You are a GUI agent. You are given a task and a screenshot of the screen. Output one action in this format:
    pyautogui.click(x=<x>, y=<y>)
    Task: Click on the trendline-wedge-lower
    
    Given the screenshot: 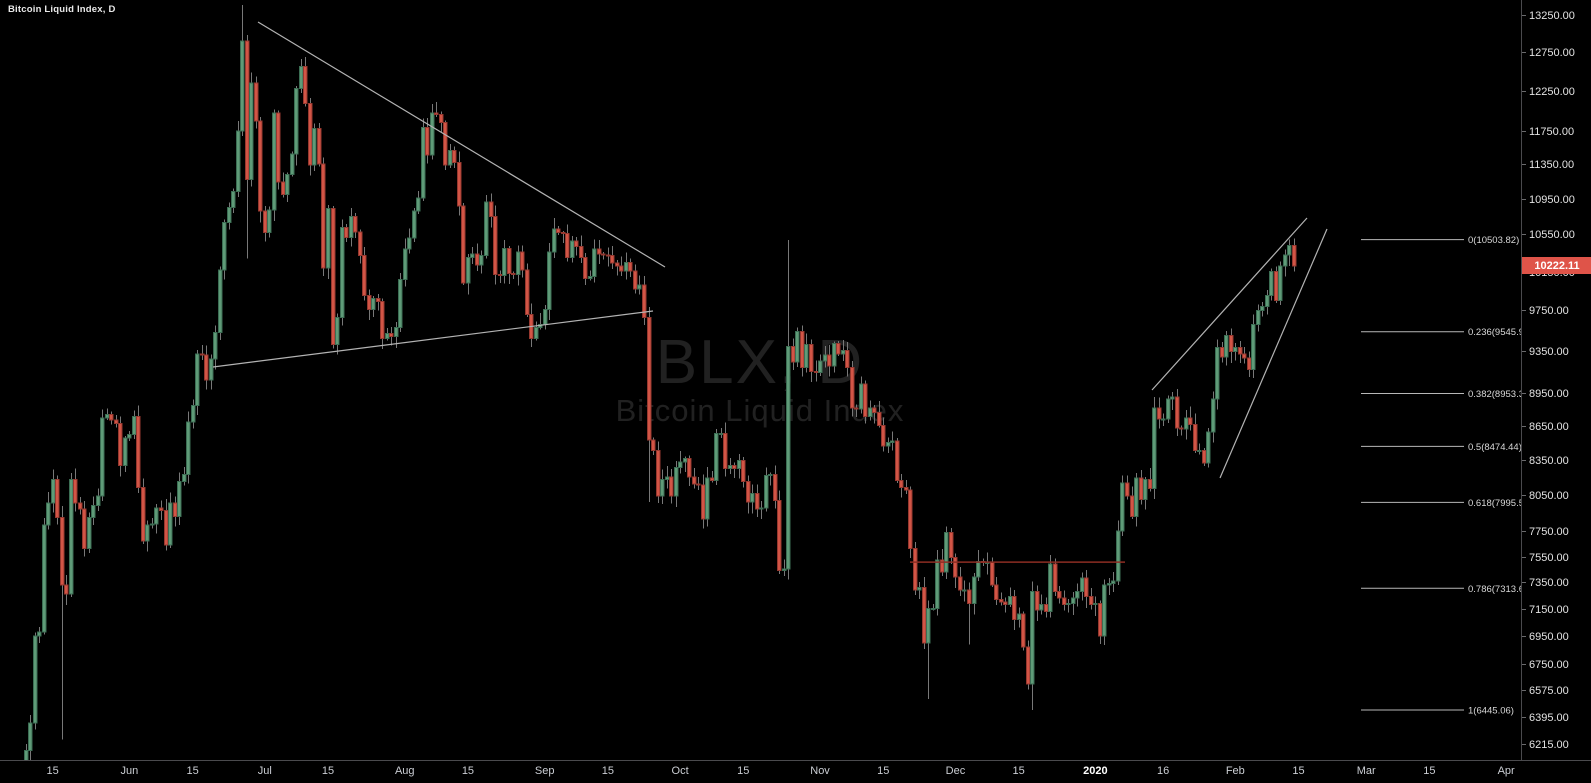 What is the action you would take?
    pyautogui.click(x=1273, y=353)
    